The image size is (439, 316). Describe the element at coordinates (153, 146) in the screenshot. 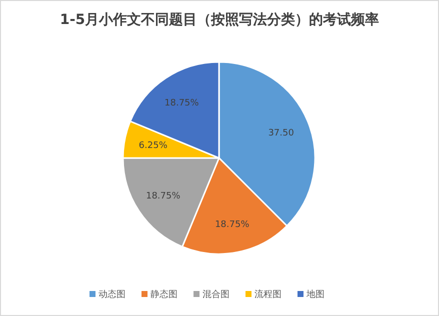

I see `data-label: 6.25%` at that location.